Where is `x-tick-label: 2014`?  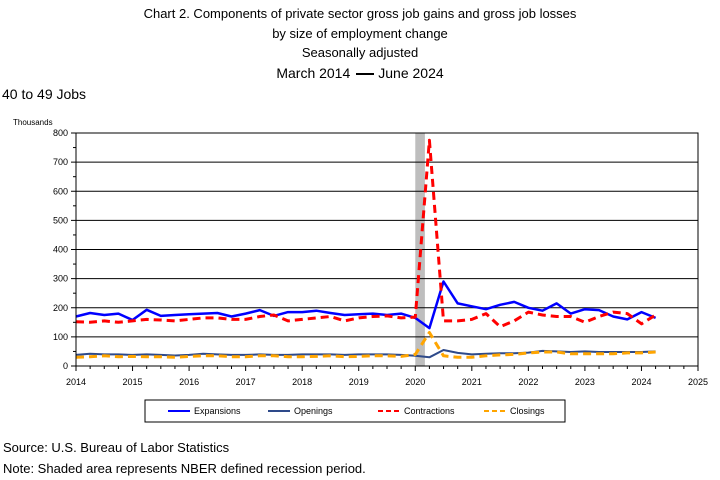 x-tick-label: 2014 is located at coordinates (76, 382).